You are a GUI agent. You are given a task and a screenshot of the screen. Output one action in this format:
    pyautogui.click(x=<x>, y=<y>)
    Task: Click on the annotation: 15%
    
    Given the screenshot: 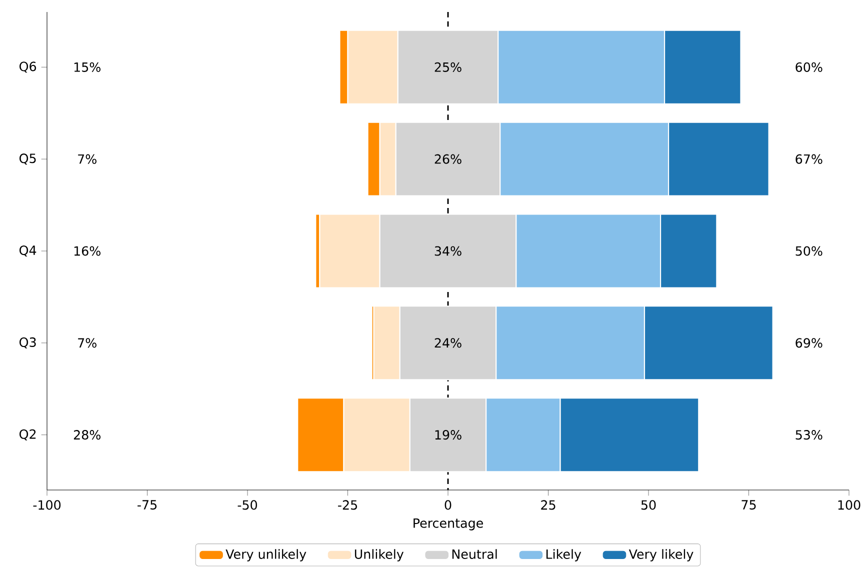 What is the action you would take?
    pyautogui.click(x=87, y=67)
    